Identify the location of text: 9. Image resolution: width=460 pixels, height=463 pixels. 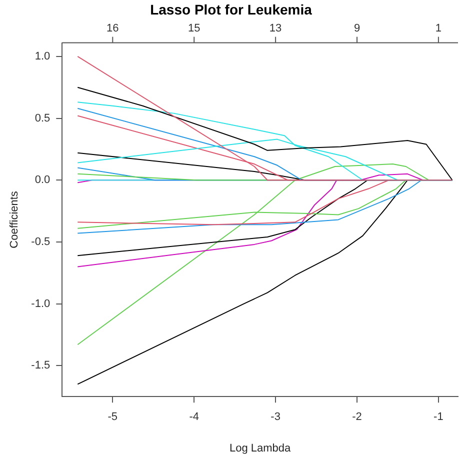
(357, 28).